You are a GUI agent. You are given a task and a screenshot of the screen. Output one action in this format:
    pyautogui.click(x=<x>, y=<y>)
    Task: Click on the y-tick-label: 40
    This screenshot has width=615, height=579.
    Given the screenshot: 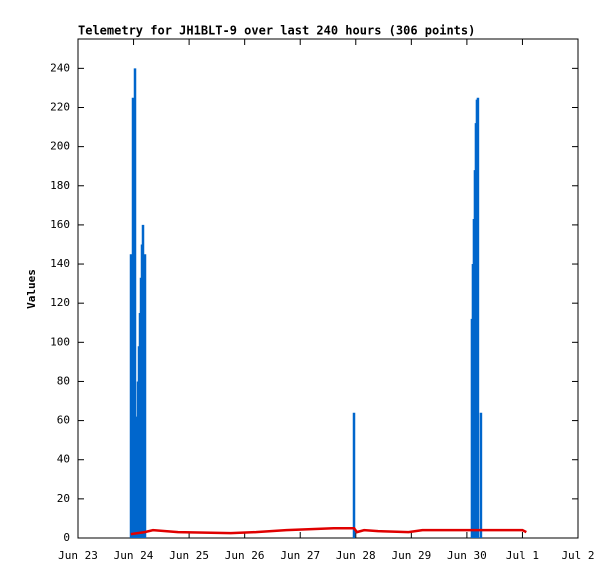 What is the action you would take?
    pyautogui.click(x=63, y=459)
    